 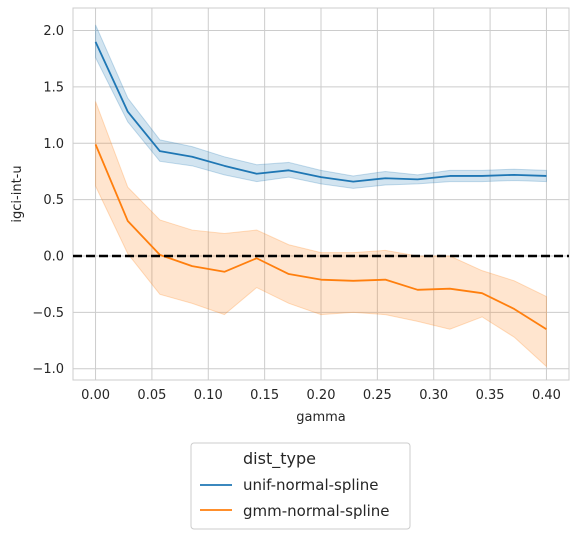 I want to click on x-axis-label: gamma, so click(x=321, y=417).